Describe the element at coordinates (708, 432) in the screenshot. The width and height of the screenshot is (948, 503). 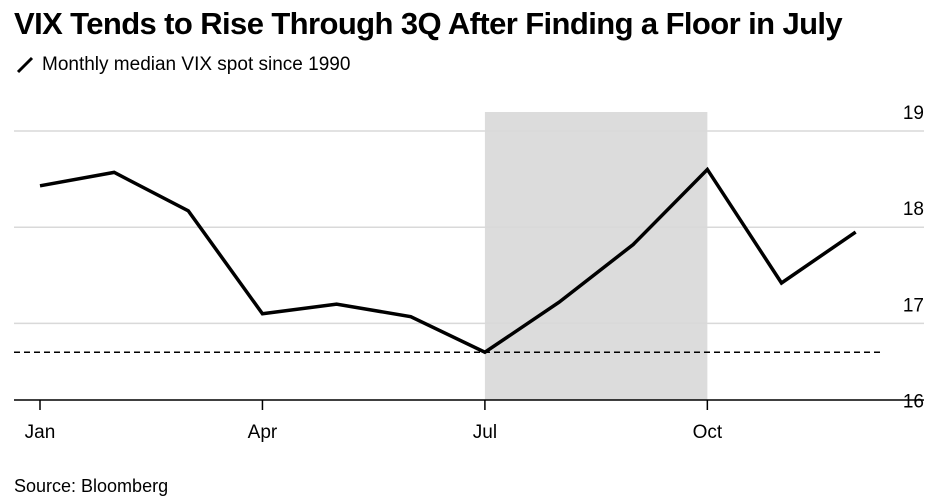
I see `x-tick-label-oct: Oct` at that location.